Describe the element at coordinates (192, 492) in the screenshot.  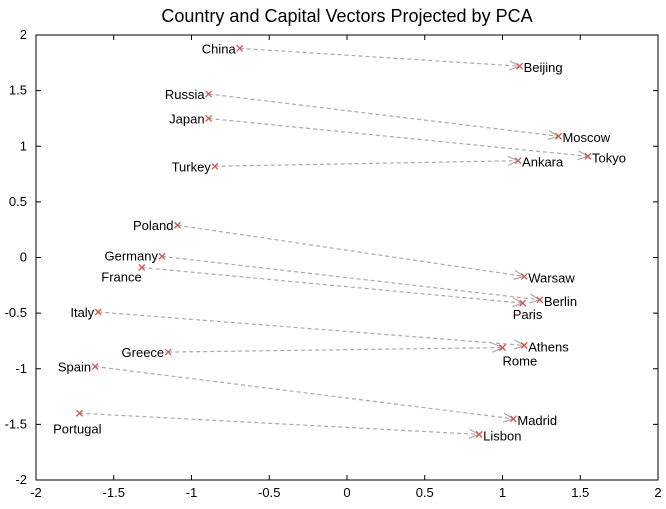
I see `x-tick-label: -1` at that location.